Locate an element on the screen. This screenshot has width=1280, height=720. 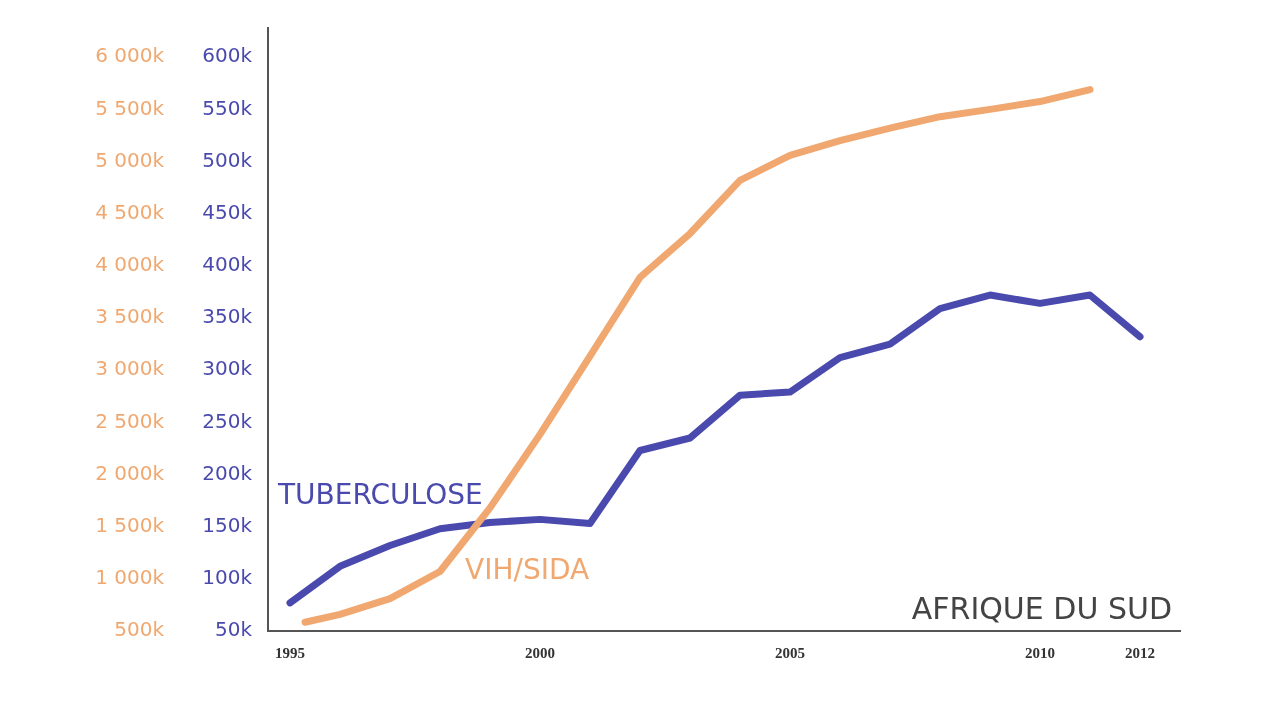
text: AFRIQUE DU SUD is located at coordinates (1041, 608).